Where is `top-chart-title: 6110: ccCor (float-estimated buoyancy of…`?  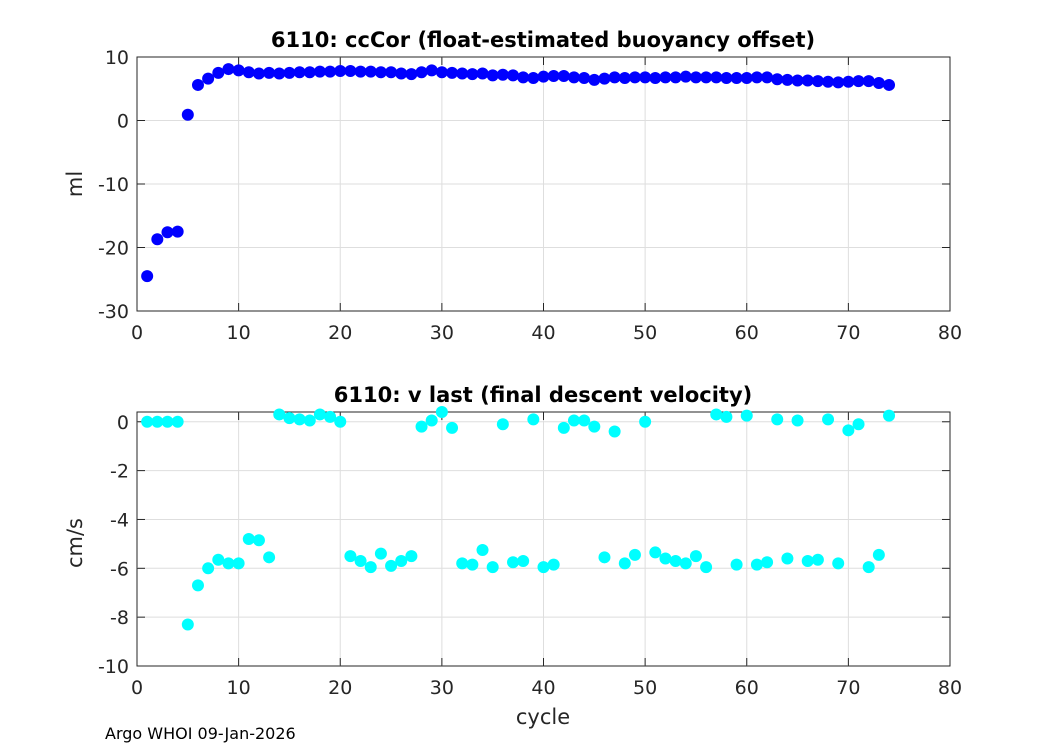 top-chart-title: 6110: ccCor (float-estimated buoyancy of… is located at coordinates (543, 40).